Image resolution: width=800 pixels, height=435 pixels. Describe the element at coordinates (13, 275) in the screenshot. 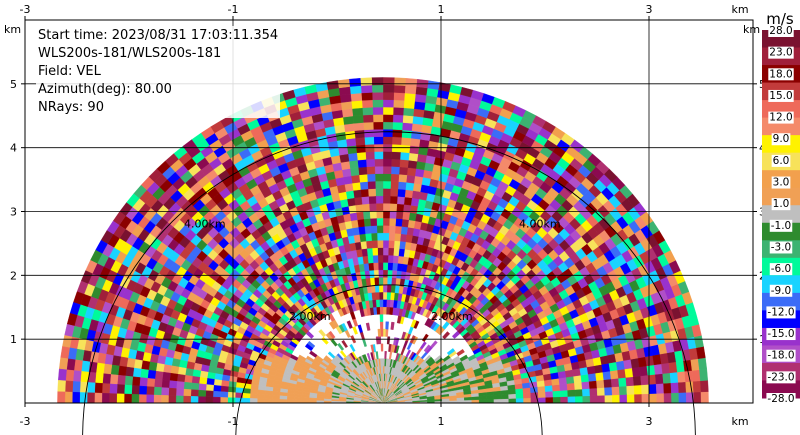

I see `y-tick-label-left: 2` at that location.